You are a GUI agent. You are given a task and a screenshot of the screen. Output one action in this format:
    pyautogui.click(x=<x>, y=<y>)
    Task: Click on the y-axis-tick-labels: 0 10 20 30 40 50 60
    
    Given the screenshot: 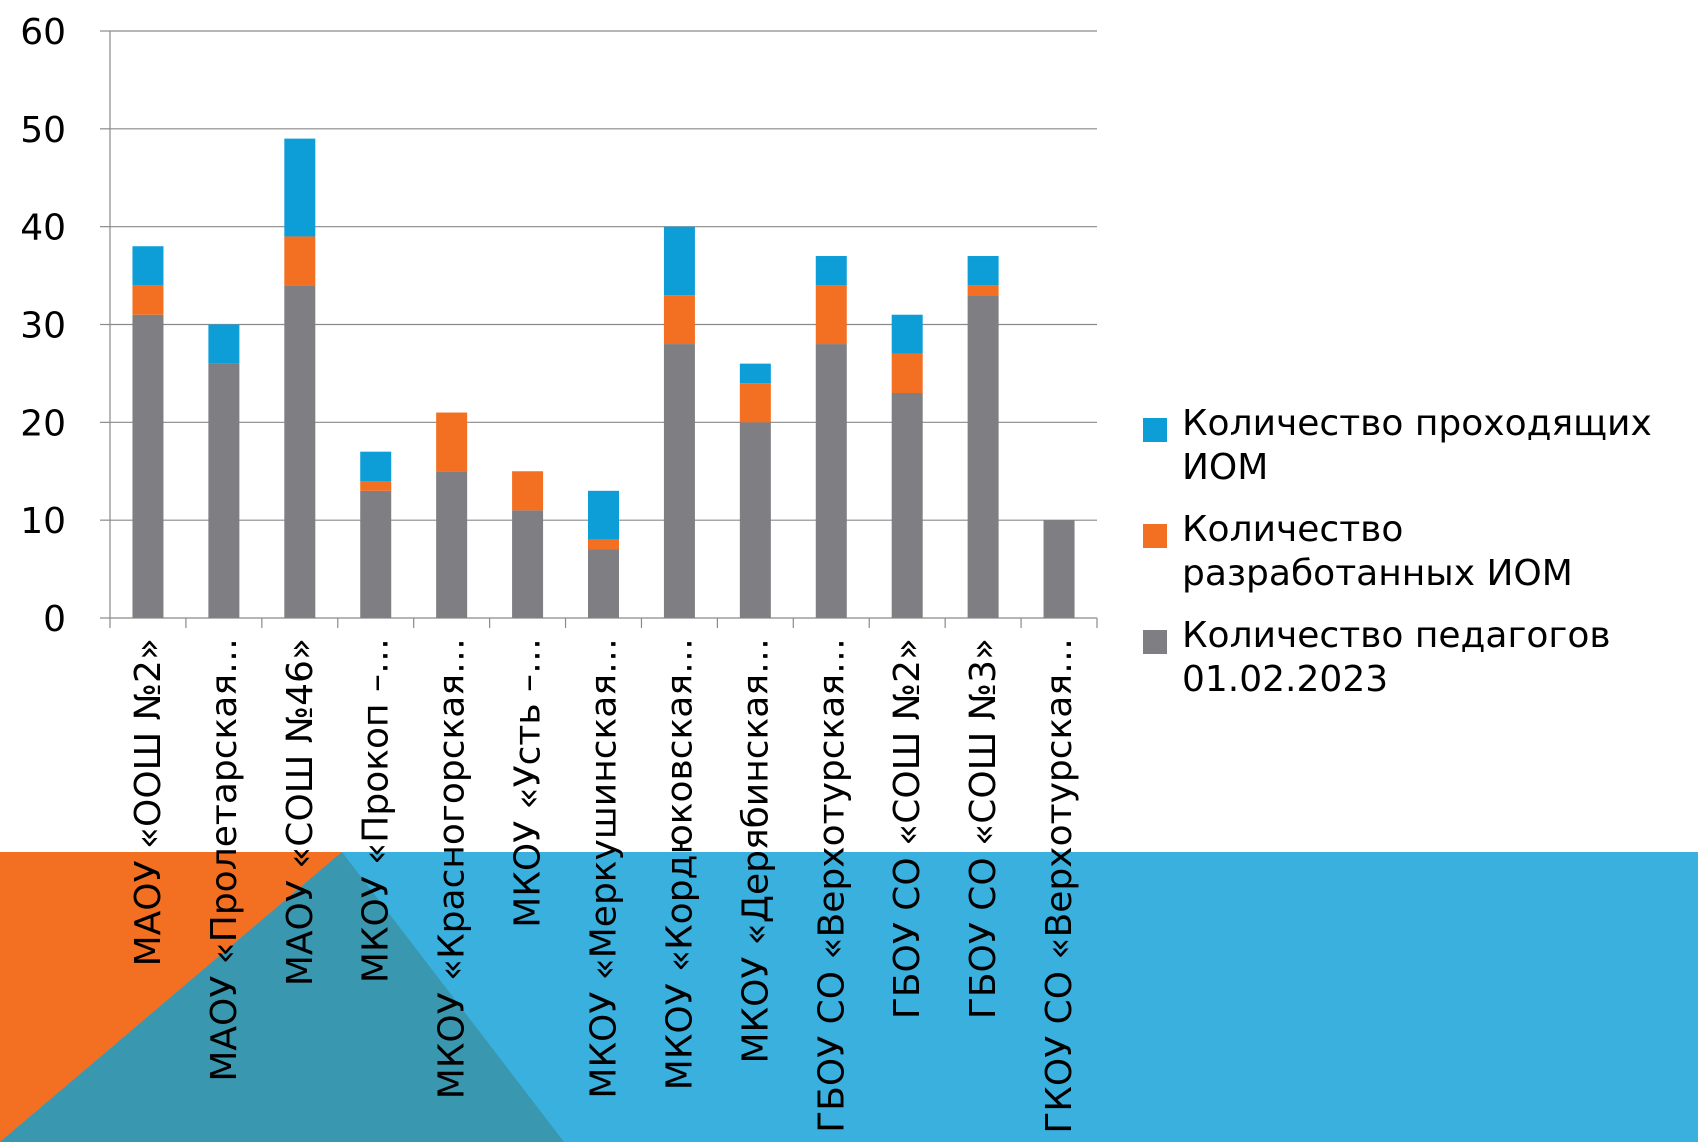 What is the action you would take?
    pyautogui.click(x=43, y=326)
    